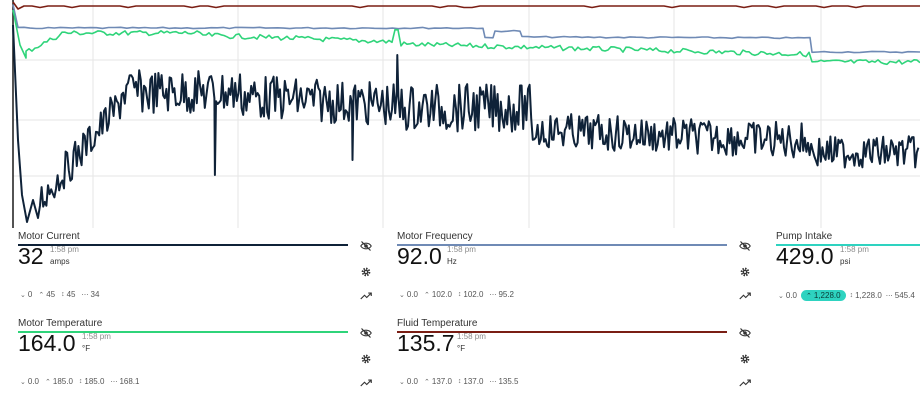  What do you see at coordinates (60, 261) in the screenshot?
I see `card-unit: amps` at bounding box center [60, 261].